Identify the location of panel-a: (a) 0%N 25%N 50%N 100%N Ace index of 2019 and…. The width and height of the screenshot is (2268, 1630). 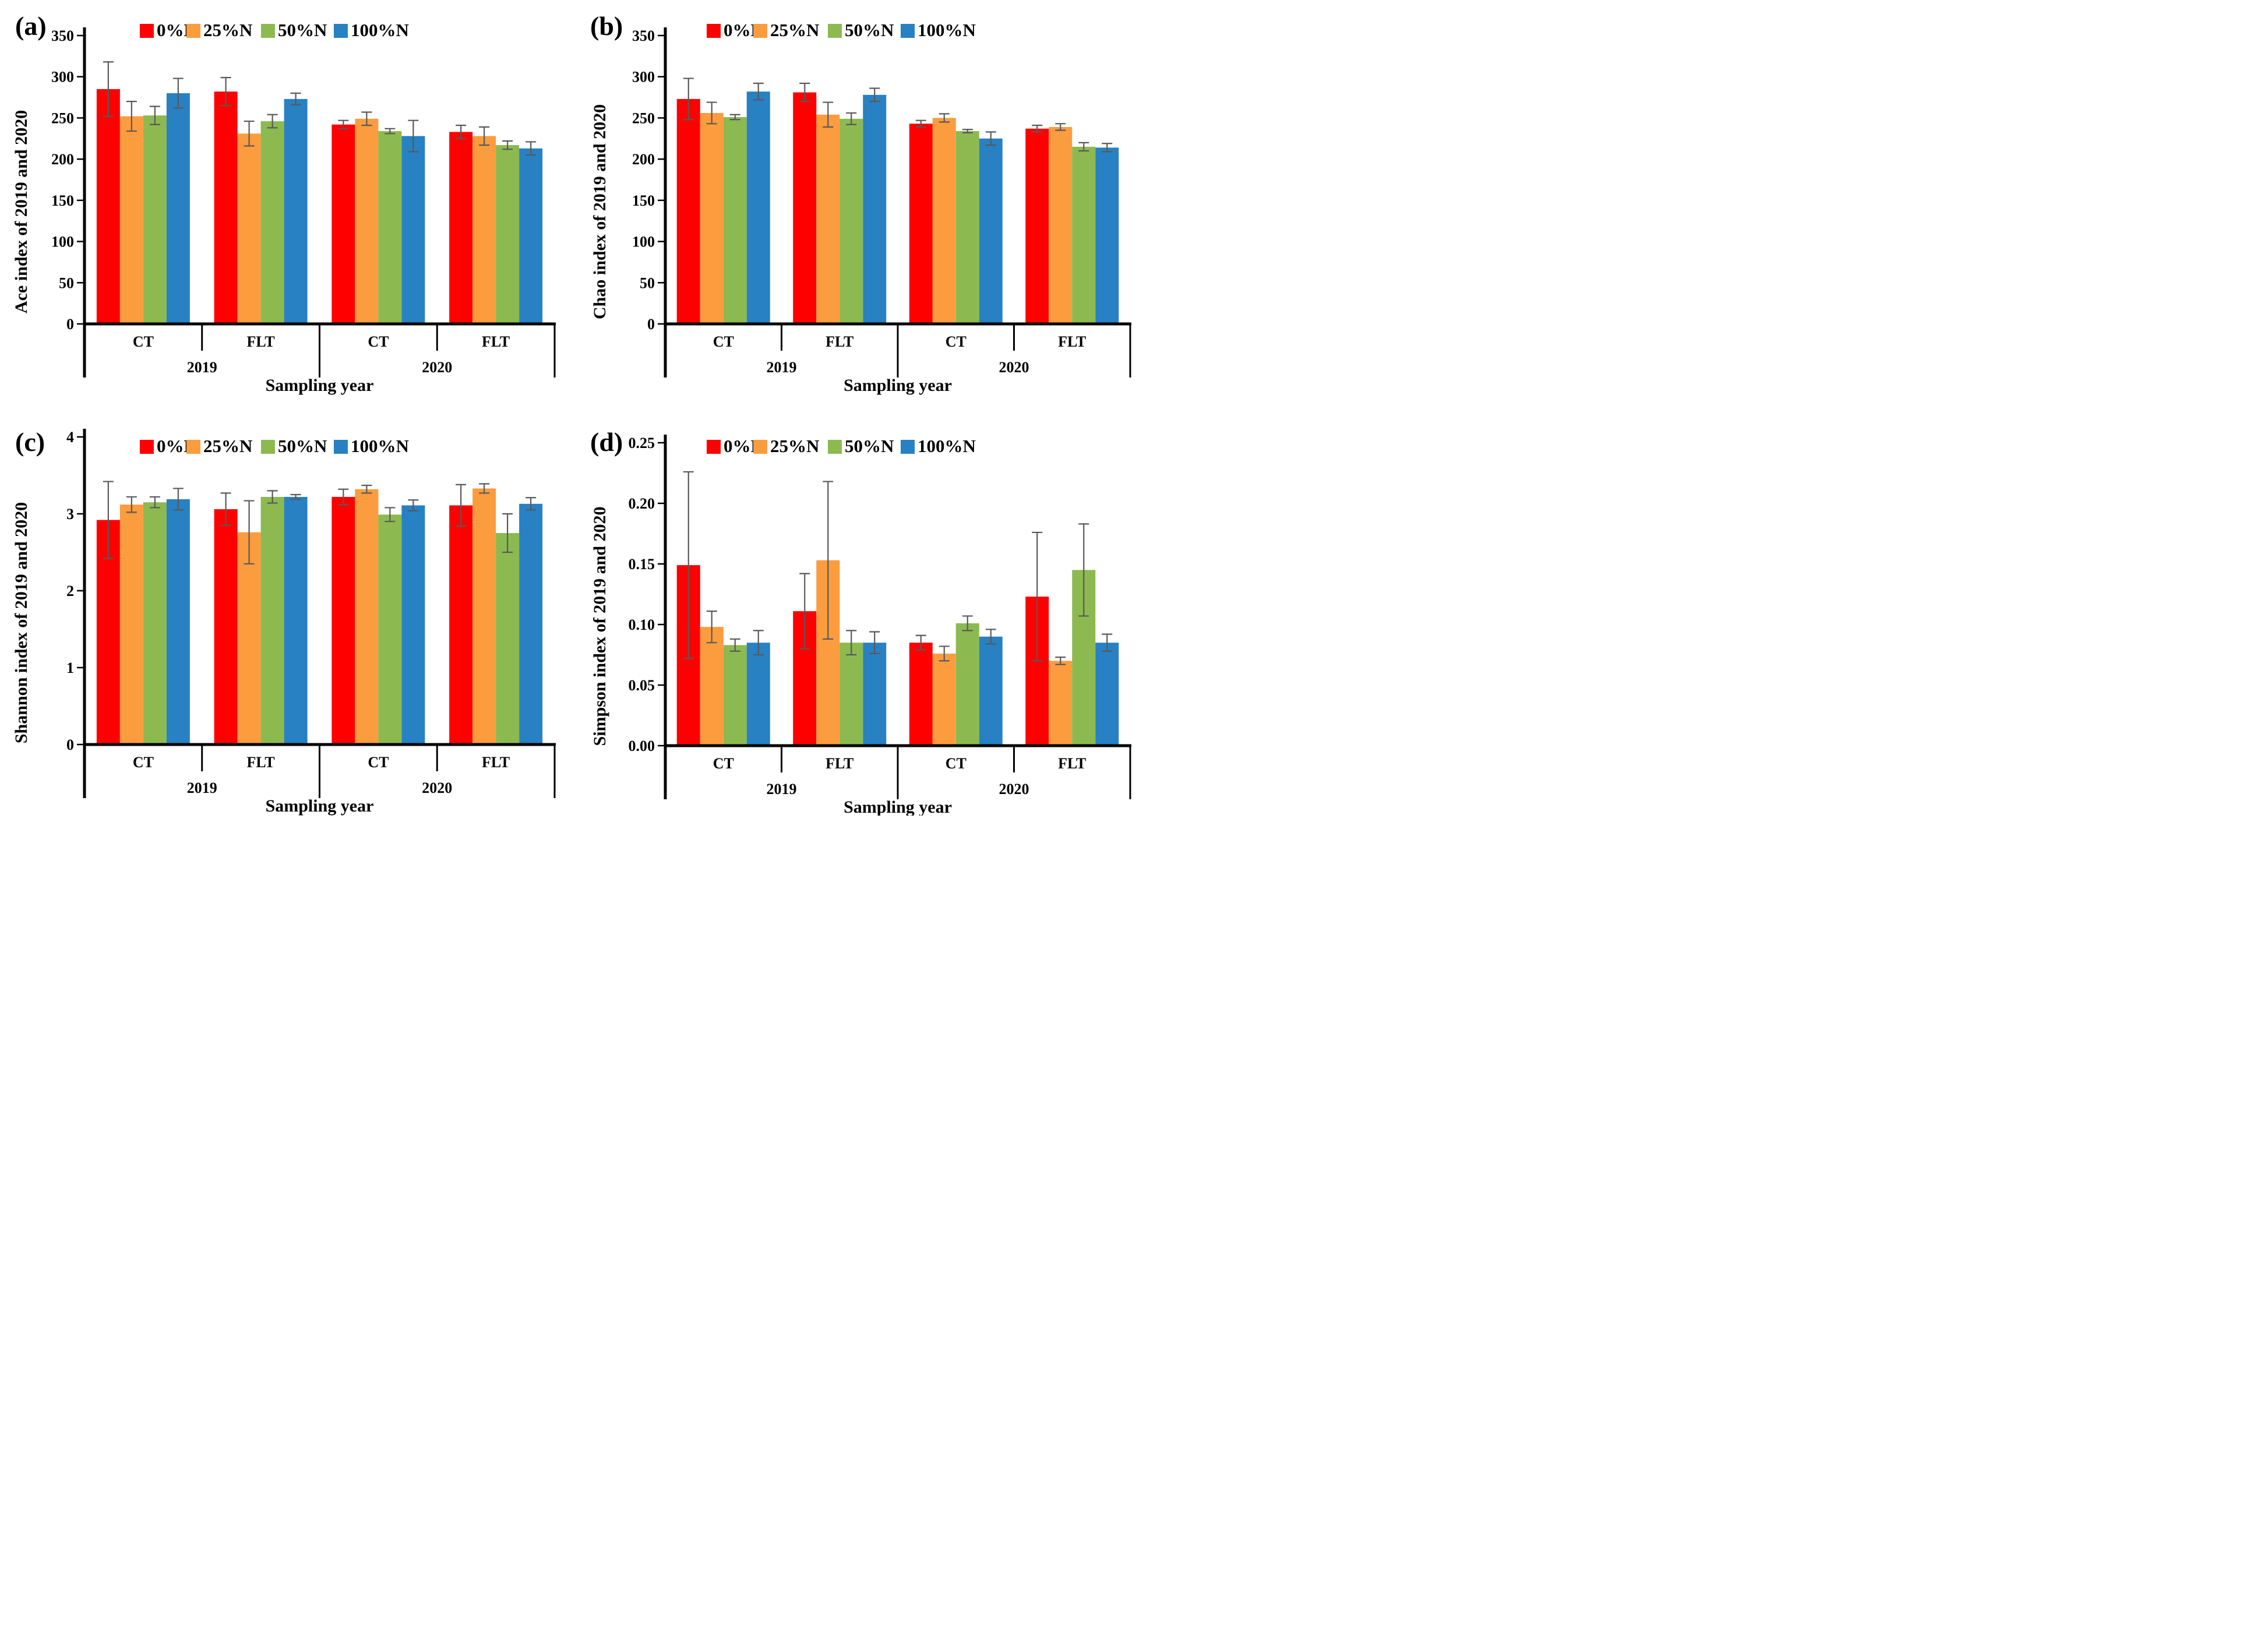
(283, 204).